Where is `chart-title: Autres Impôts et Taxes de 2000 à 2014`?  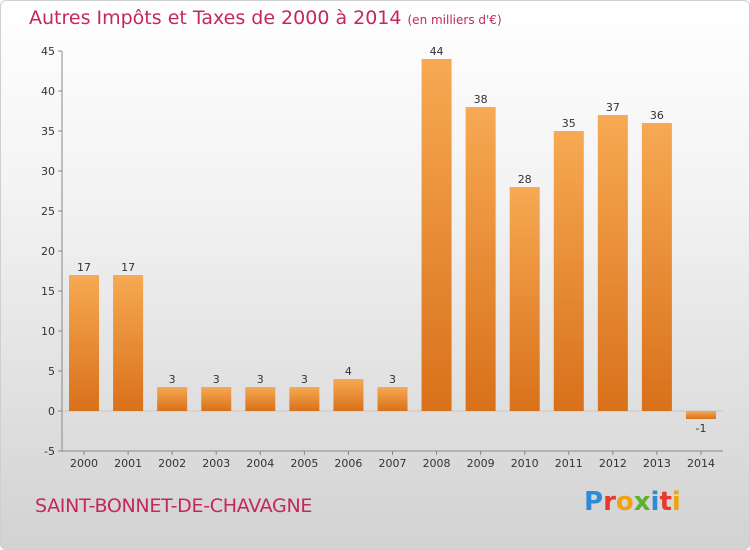 chart-title: Autres Impôts et Taxes de 2000 à 2014 is located at coordinates (215, 18).